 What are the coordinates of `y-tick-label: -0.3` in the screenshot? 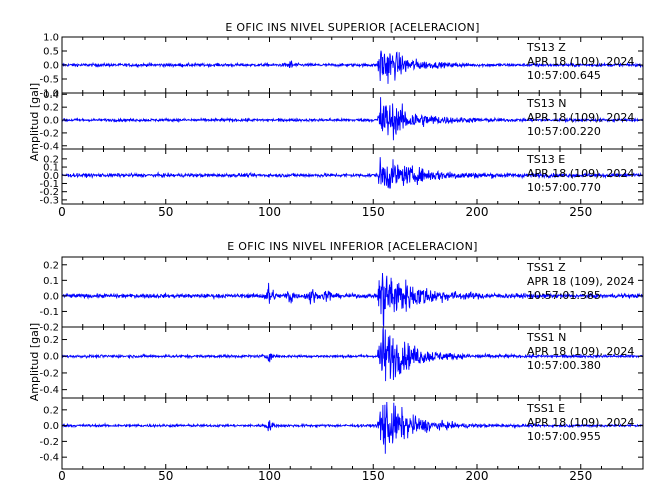 It's located at (49, 200).